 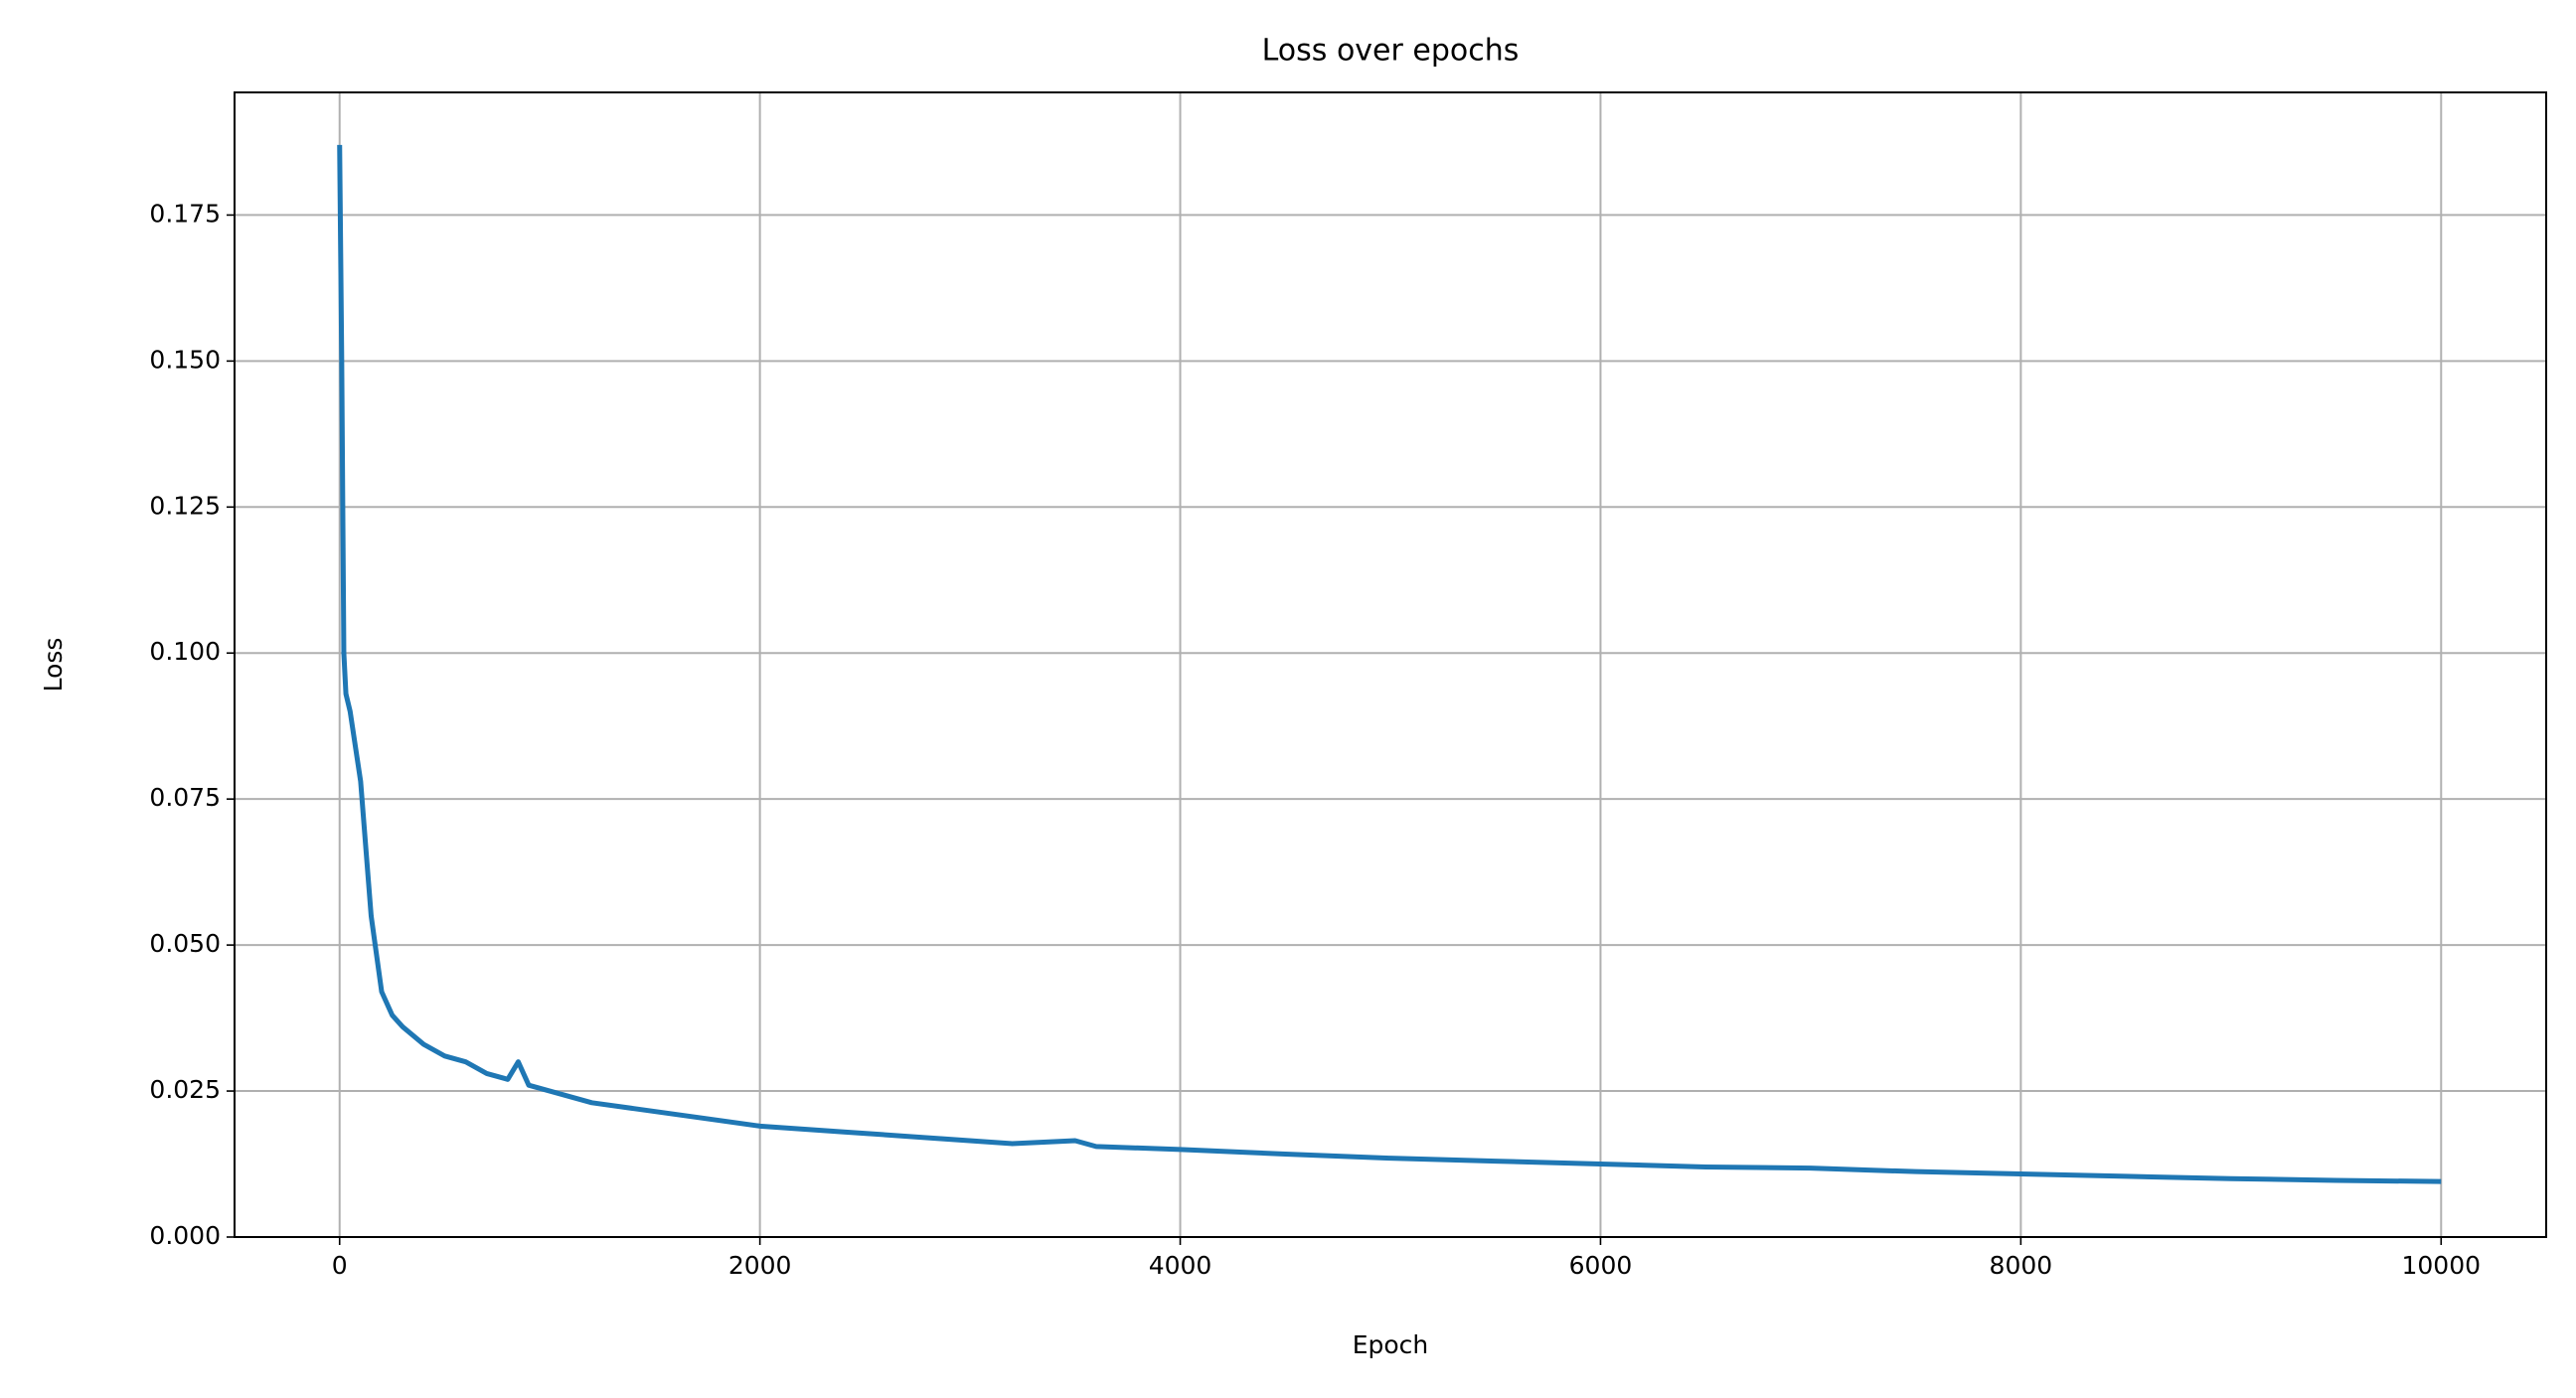 What do you see at coordinates (340, 1265) in the screenshot?
I see `x-tick-label: 0` at bounding box center [340, 1265].